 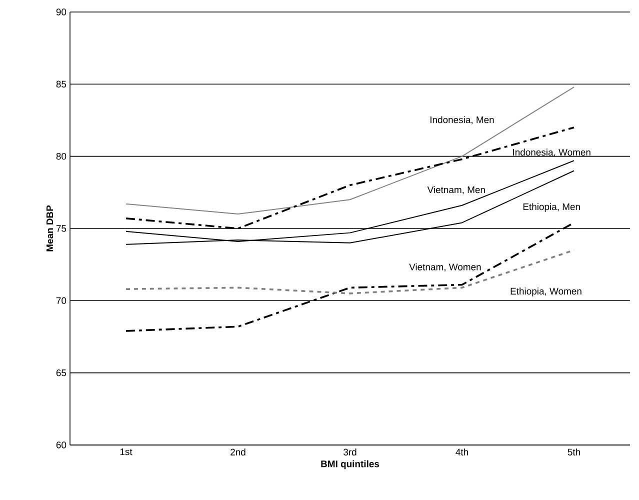 I want to click on series-label: Indonesia, Men, so click(x=462, y=120).